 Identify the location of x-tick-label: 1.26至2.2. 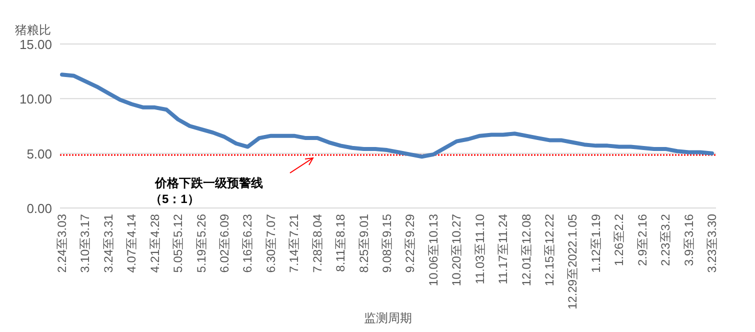
(619, 240).